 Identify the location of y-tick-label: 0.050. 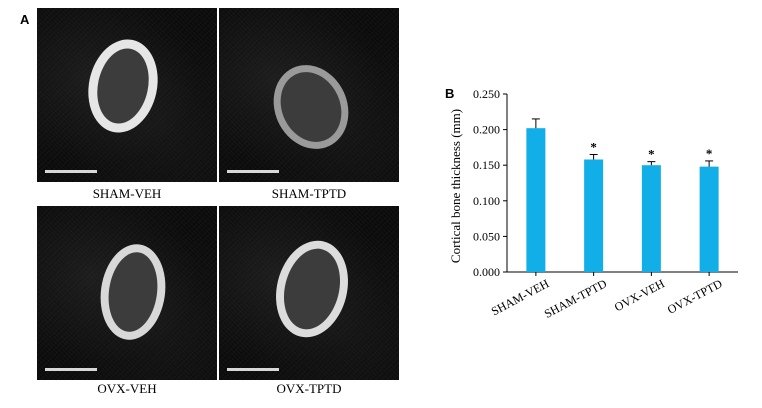
(486, 236).